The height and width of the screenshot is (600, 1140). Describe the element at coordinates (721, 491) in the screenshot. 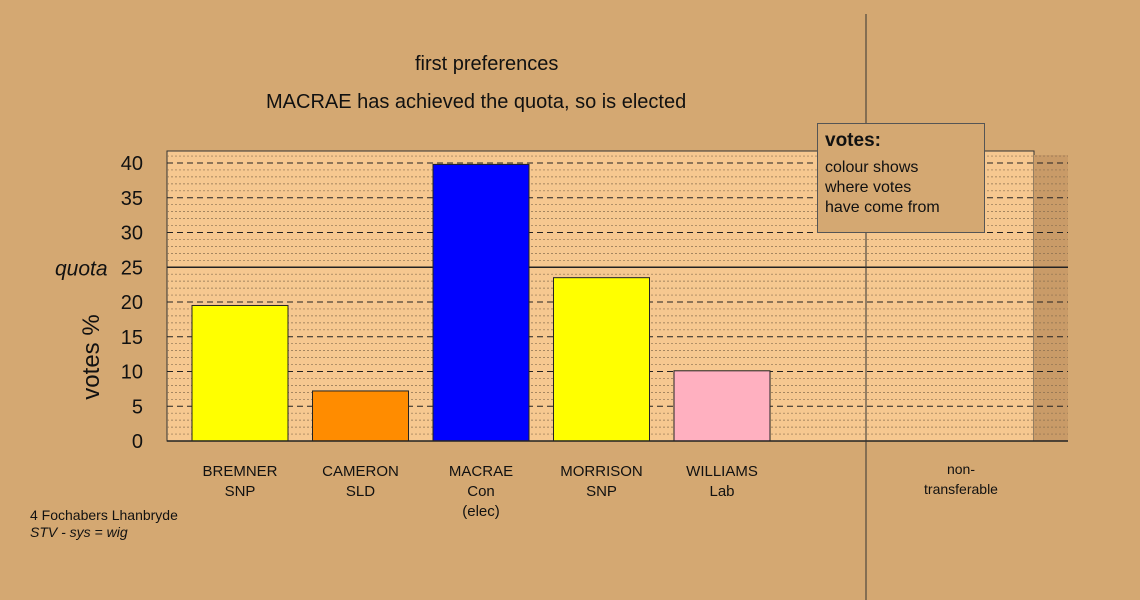

I see `category-label: Lab` at that location.